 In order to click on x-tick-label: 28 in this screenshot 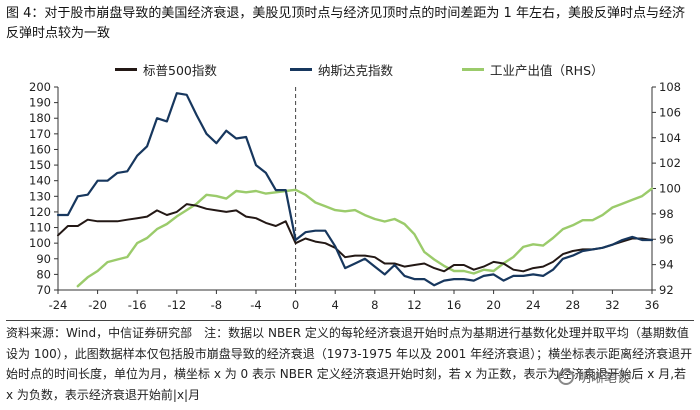, I will do `click(572, 305)`.